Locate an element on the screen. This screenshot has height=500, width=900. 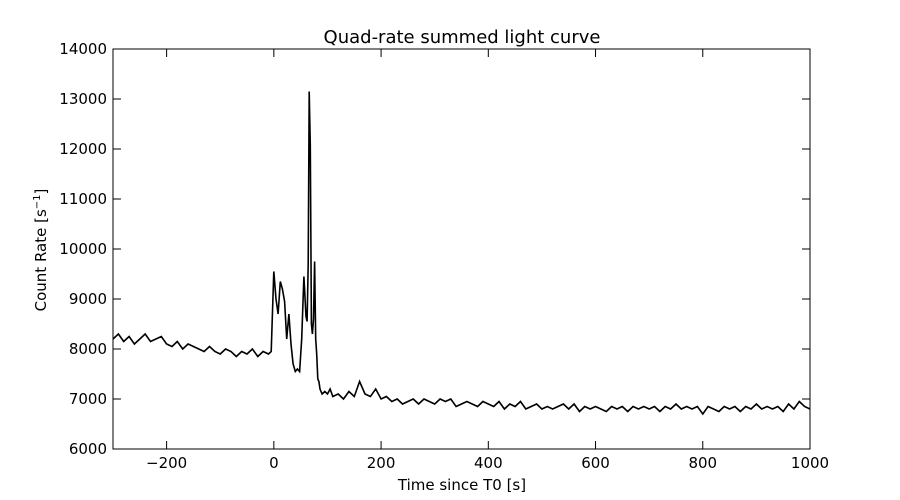
y-axis-label-text: Count Rate [s is located at coordinates (41, 260).